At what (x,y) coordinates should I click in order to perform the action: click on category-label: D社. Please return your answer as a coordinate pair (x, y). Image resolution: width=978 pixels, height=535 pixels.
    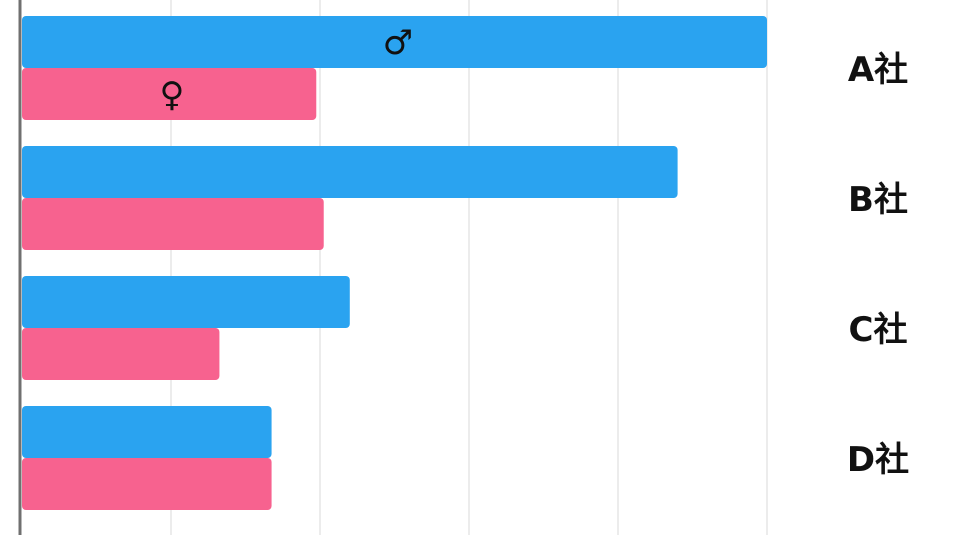
    Looking at the image, I should click on (878, 460).